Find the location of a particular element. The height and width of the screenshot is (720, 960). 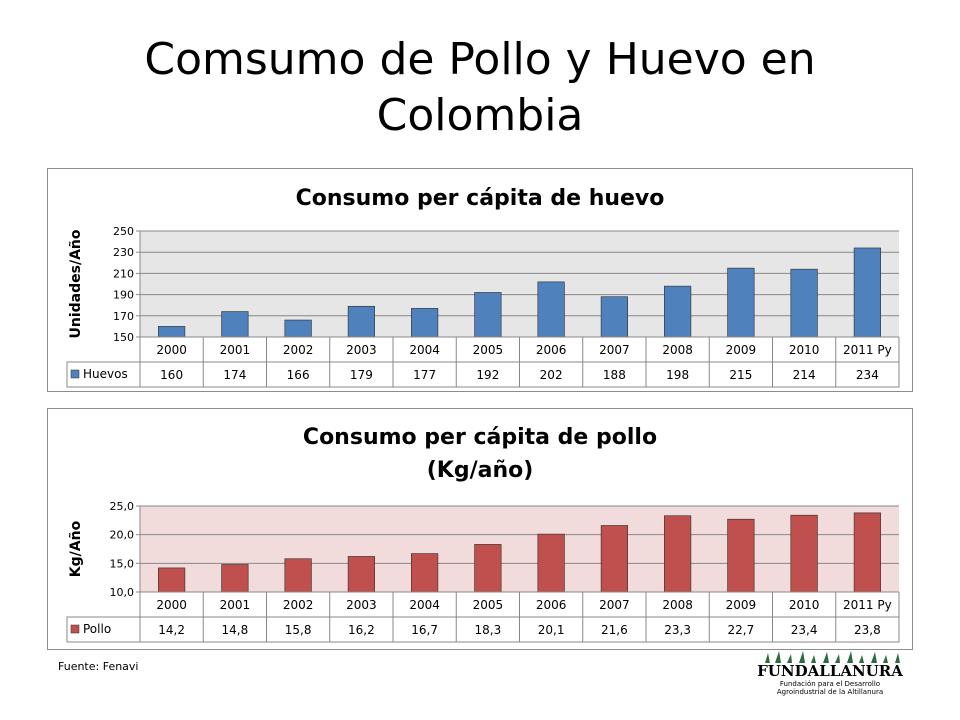

egg-value-label: 160 is located at coordinates (171, 375).